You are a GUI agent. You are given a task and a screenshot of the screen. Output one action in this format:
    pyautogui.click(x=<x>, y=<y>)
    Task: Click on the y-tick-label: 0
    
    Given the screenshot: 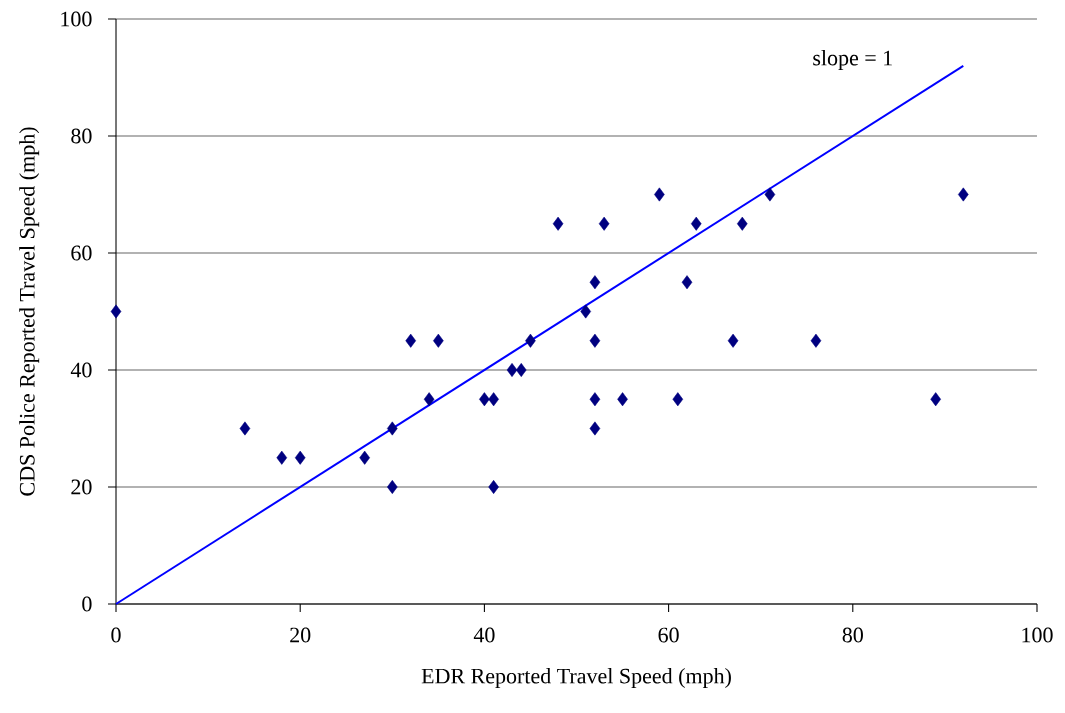 What is the action you would take?
    pyautogui.click(x=87, y=604)
    